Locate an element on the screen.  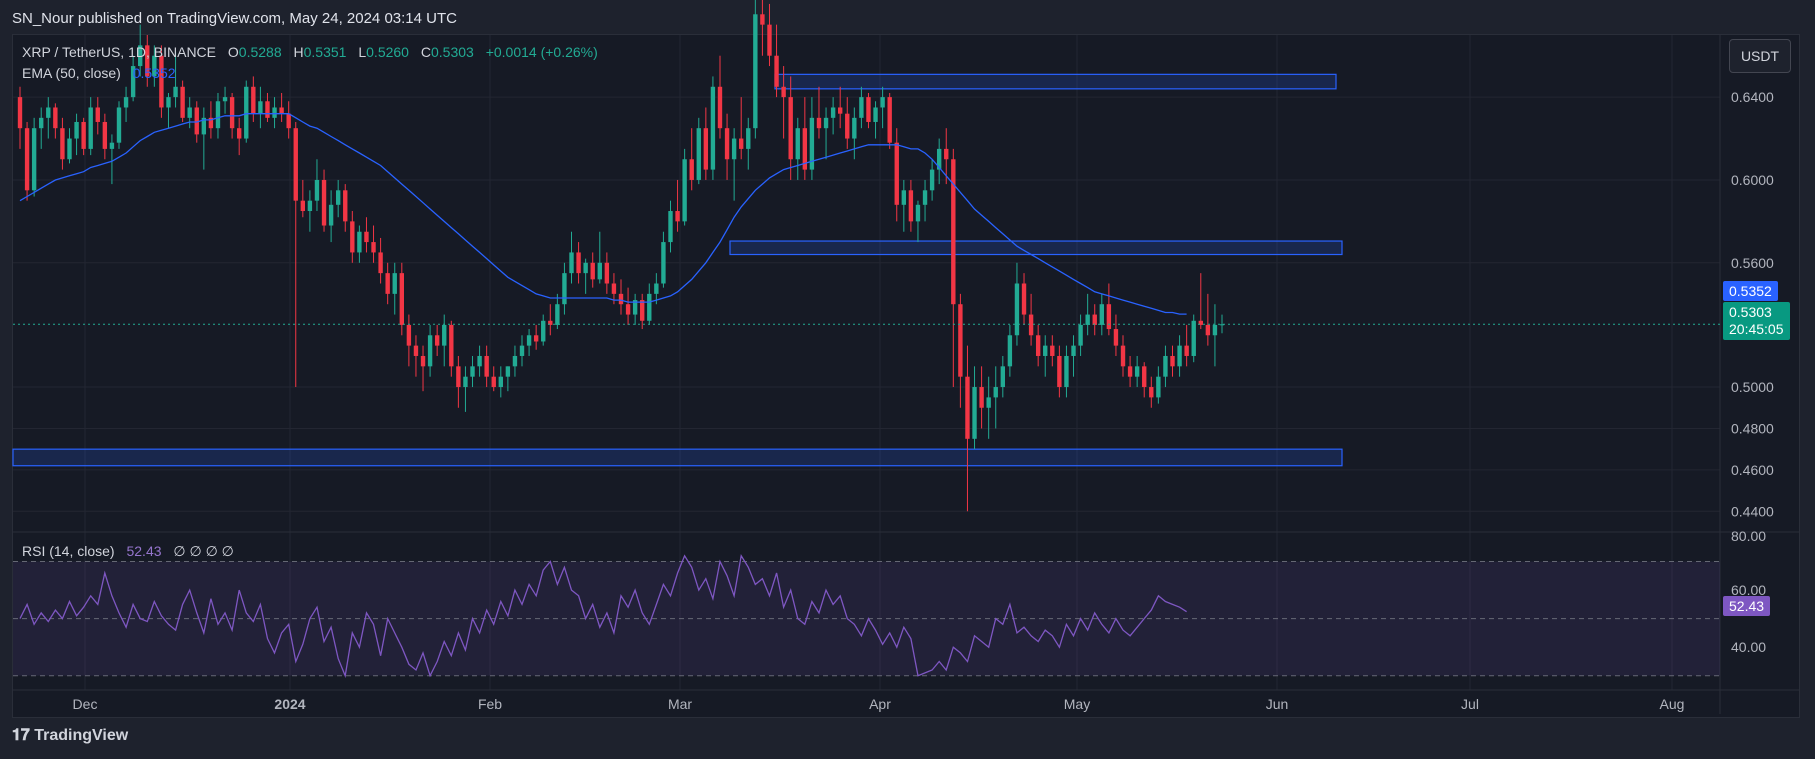
ema-price-tag: 0.5352 is located at coordinates (1750, 291).